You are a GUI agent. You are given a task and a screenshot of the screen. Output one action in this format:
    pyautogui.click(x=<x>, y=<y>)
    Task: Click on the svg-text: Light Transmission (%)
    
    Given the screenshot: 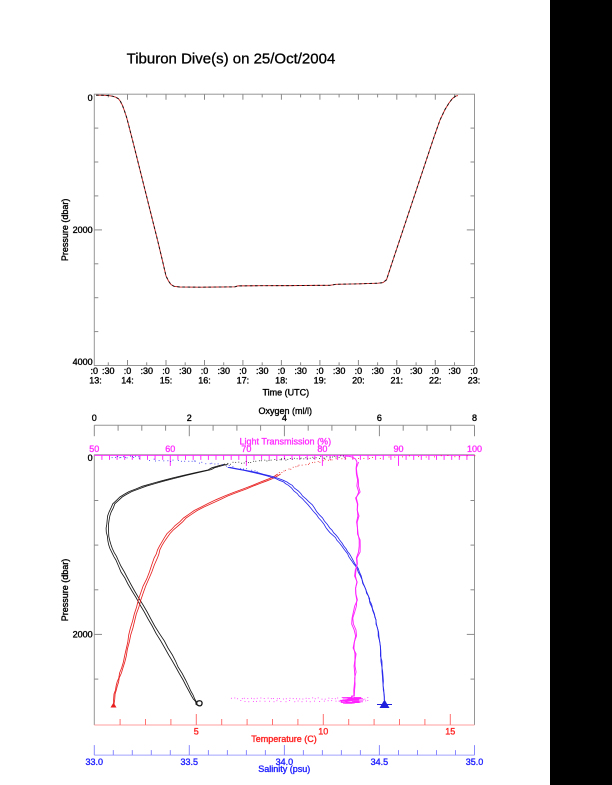 What is the action you would take?
    pyautogui.click(x=286, y=442)
    